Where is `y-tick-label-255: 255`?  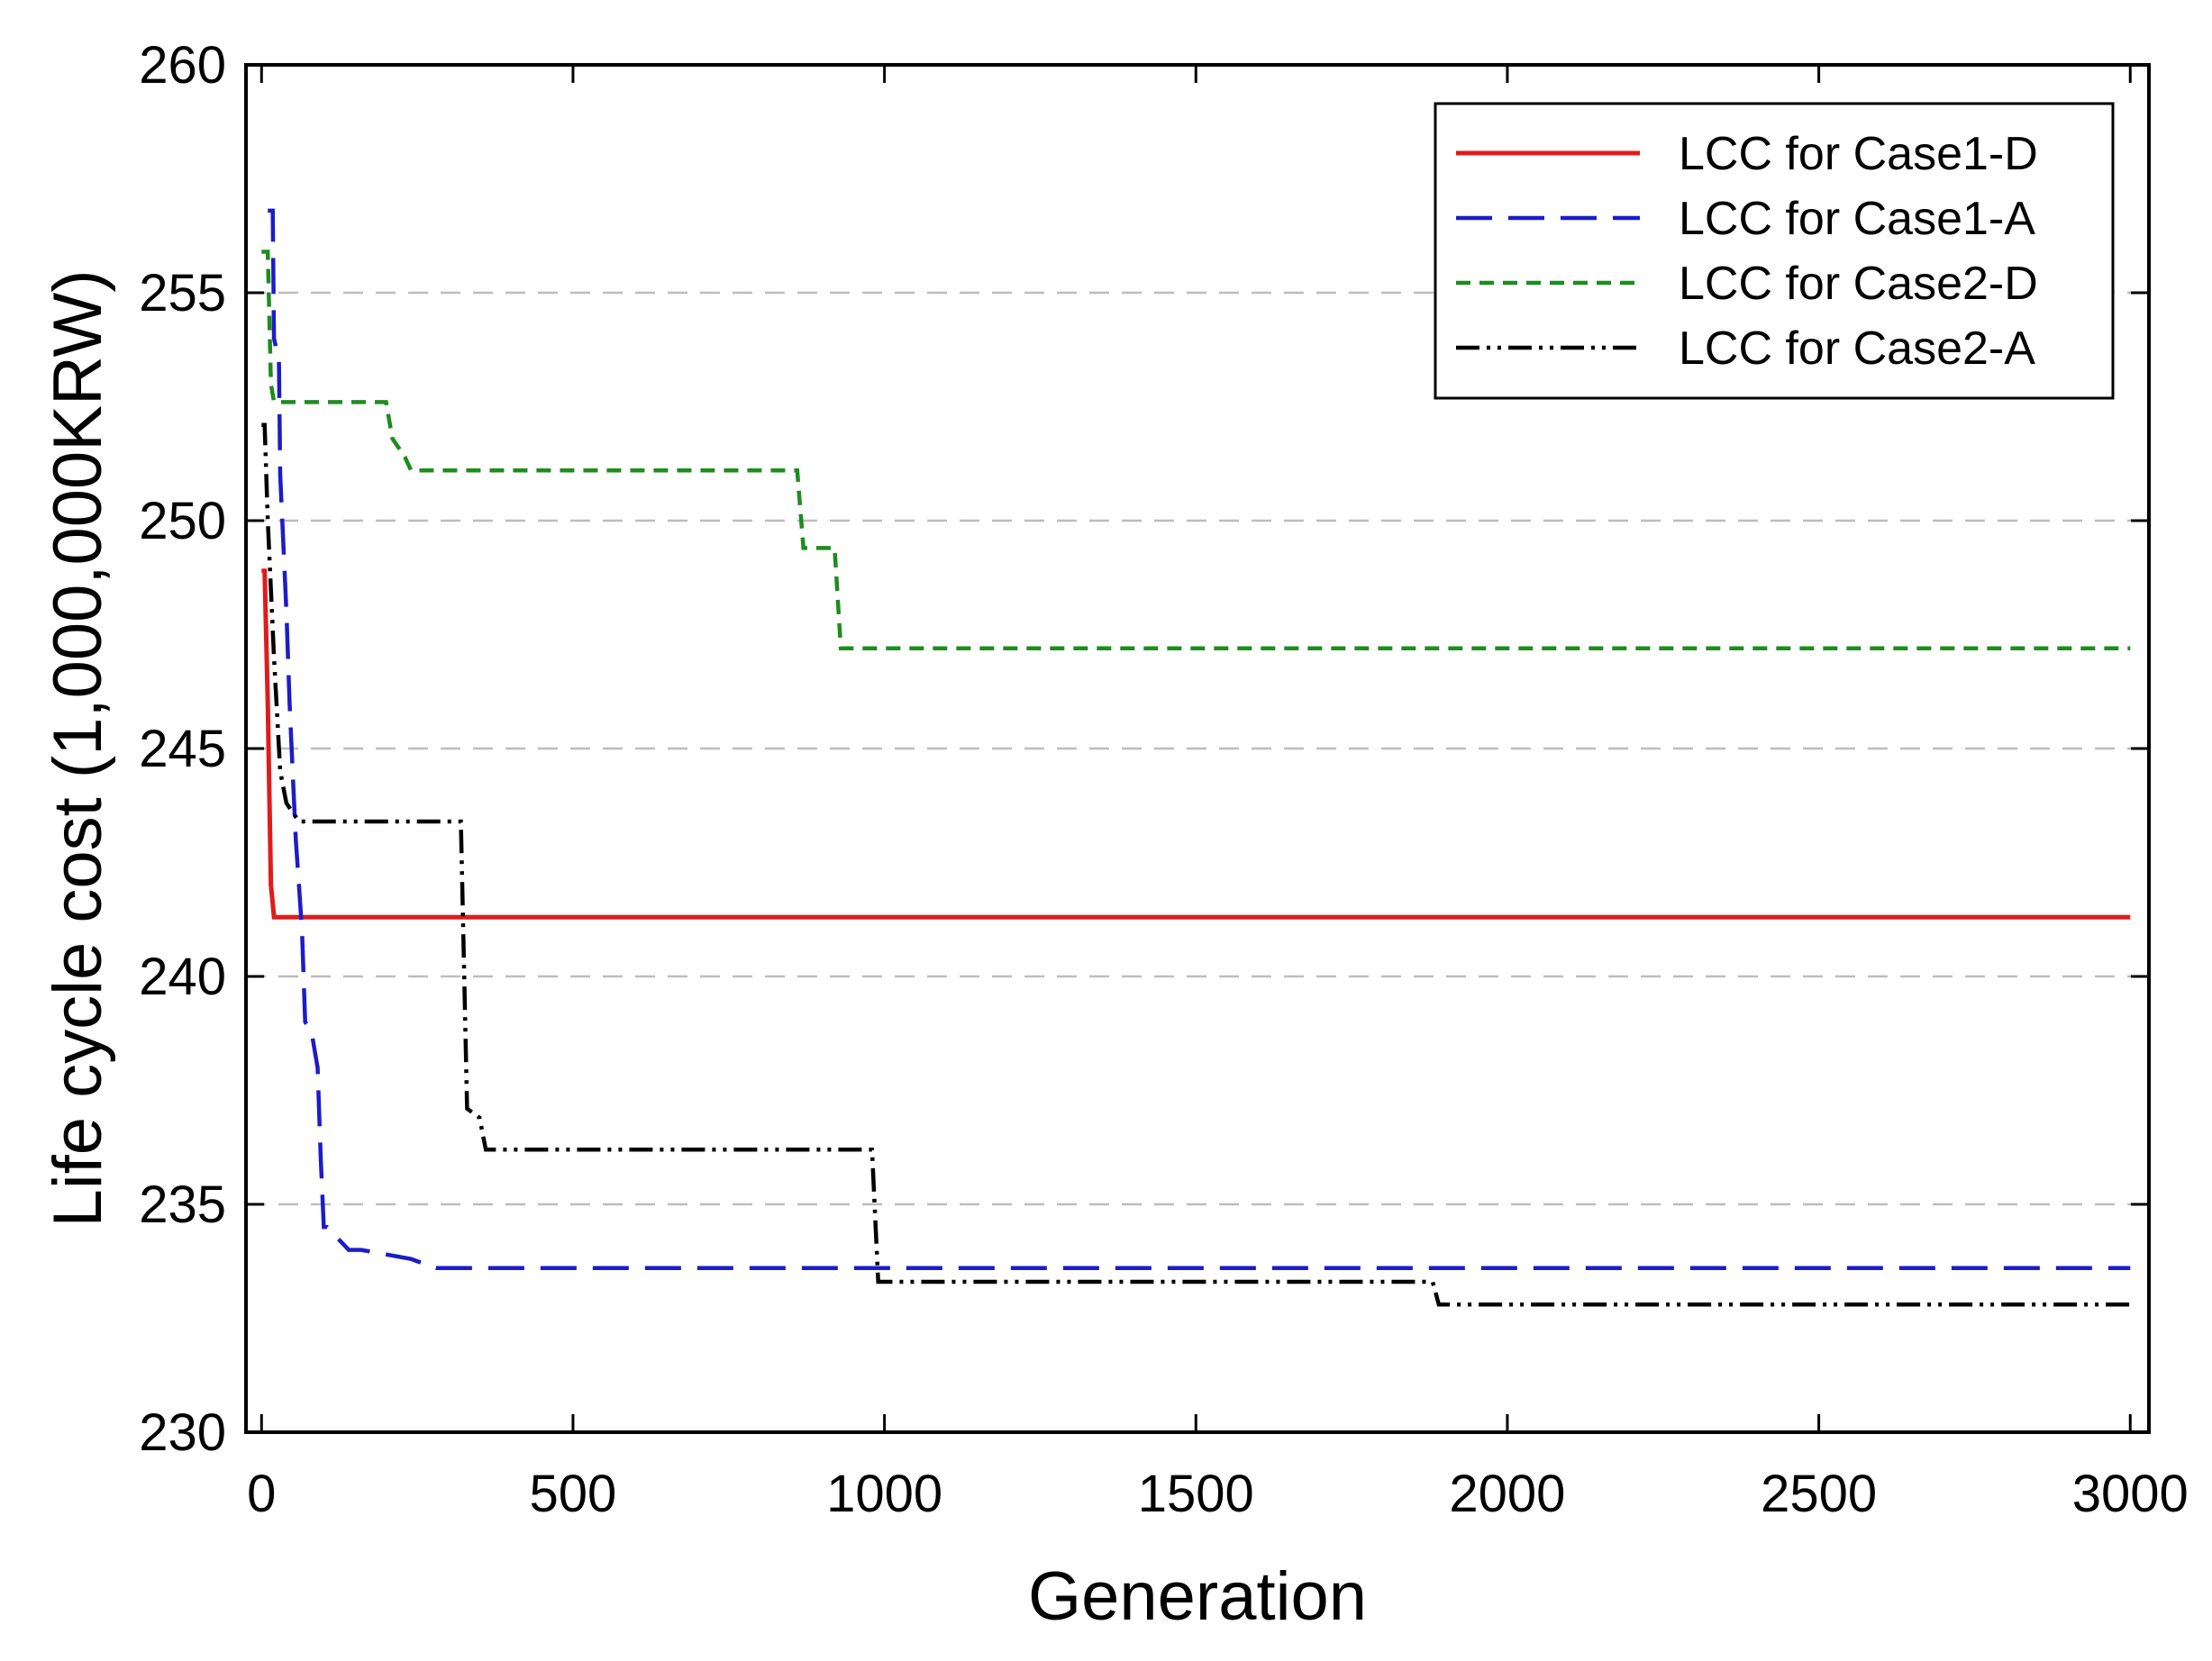 y-tick-label-255: 255 is located at coordinates (182, 293).